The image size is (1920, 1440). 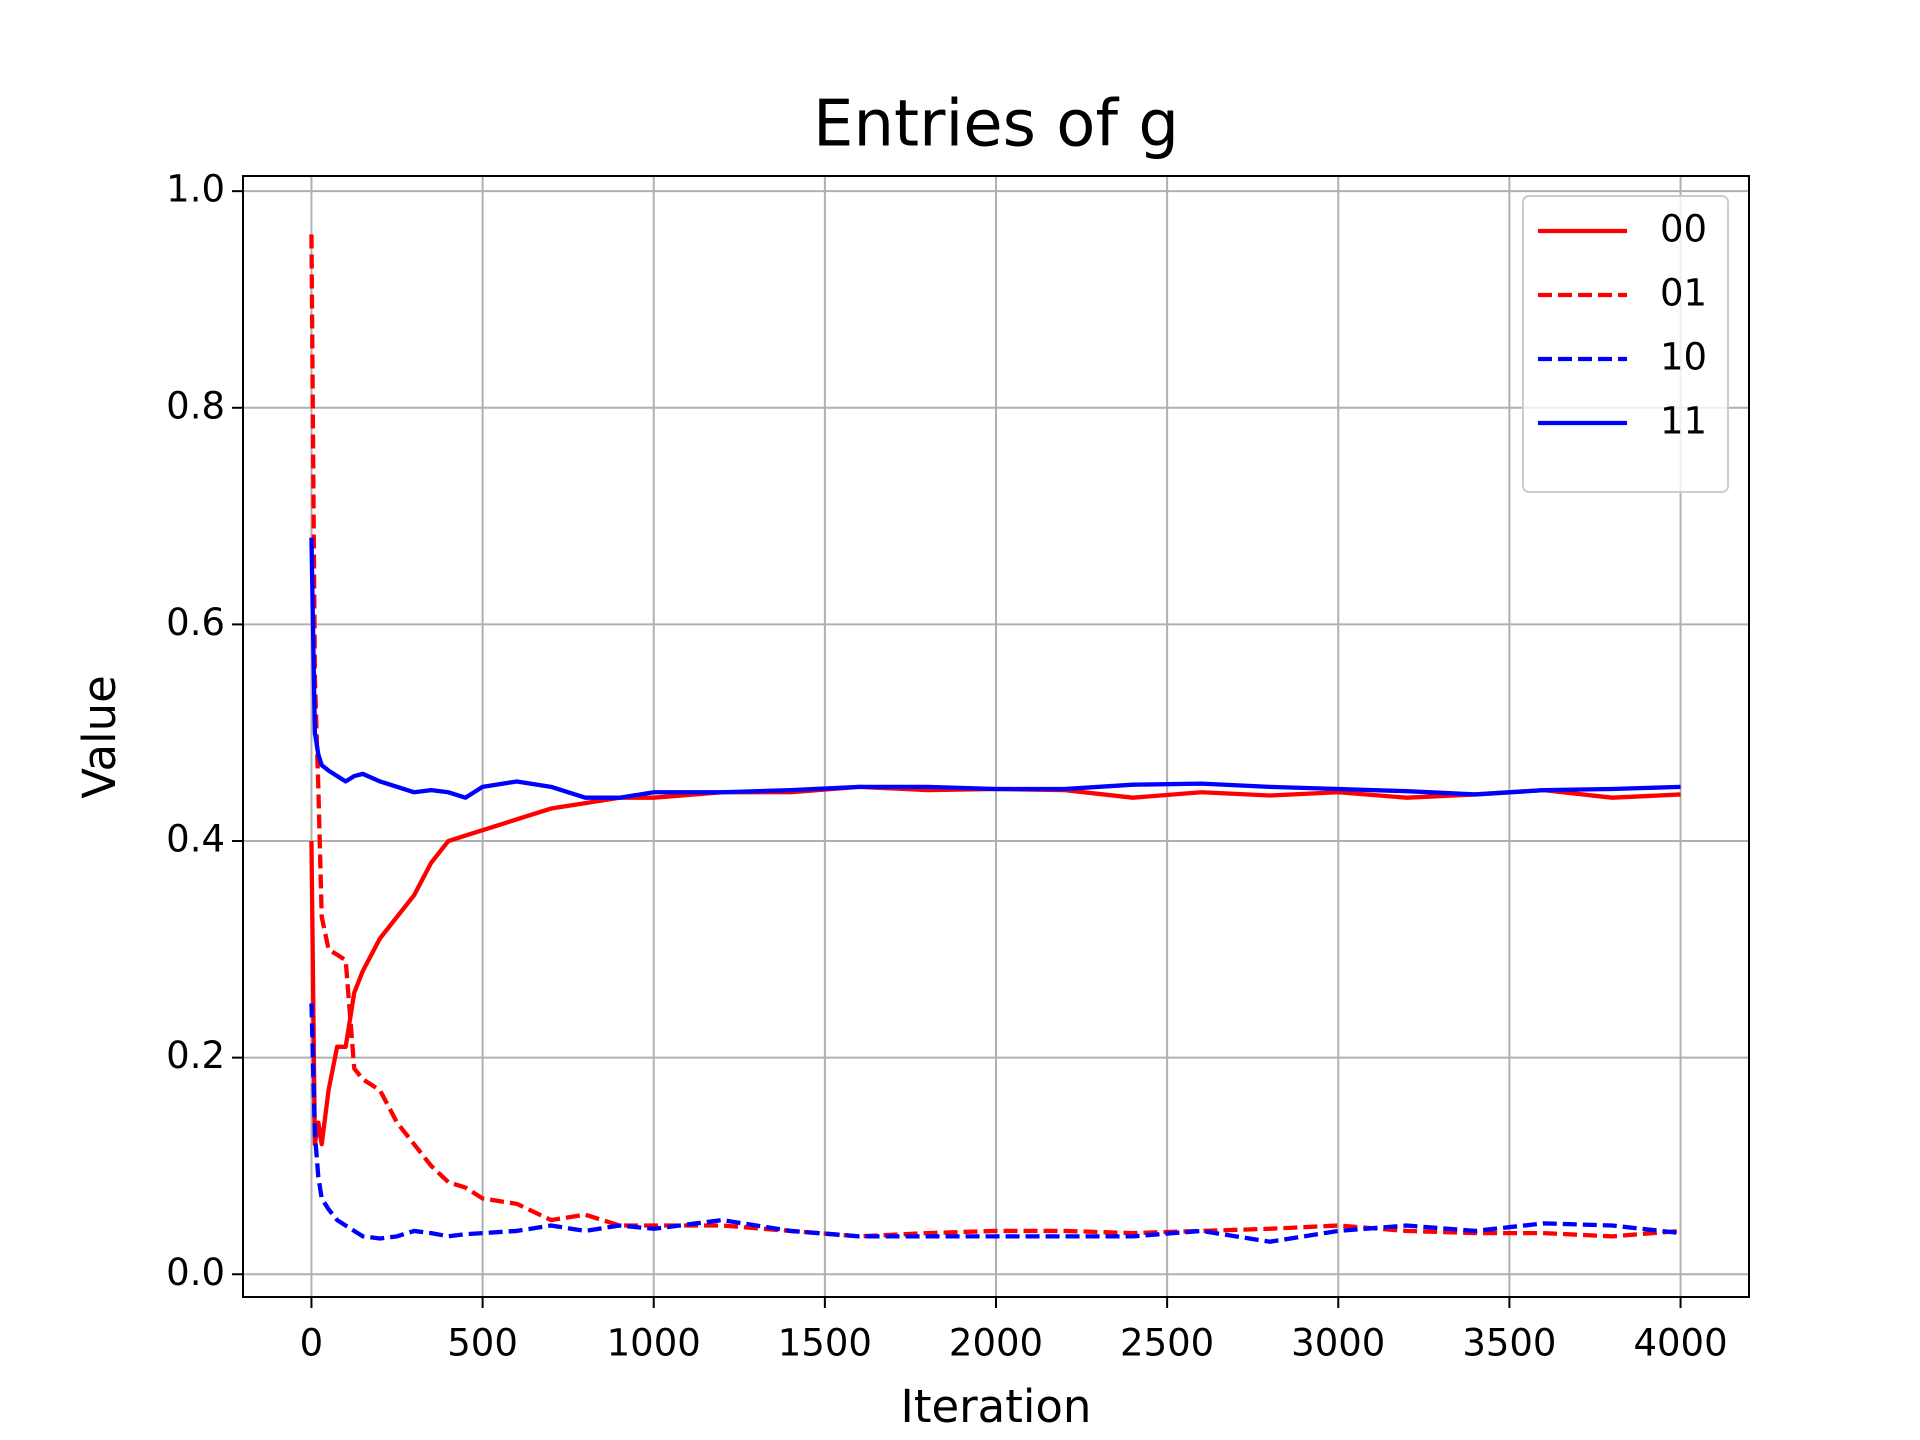 What do you see at coordinates (1683, 421) in the screenshot?
I see `legend-label: 11` at bounding box center [1683, 421].